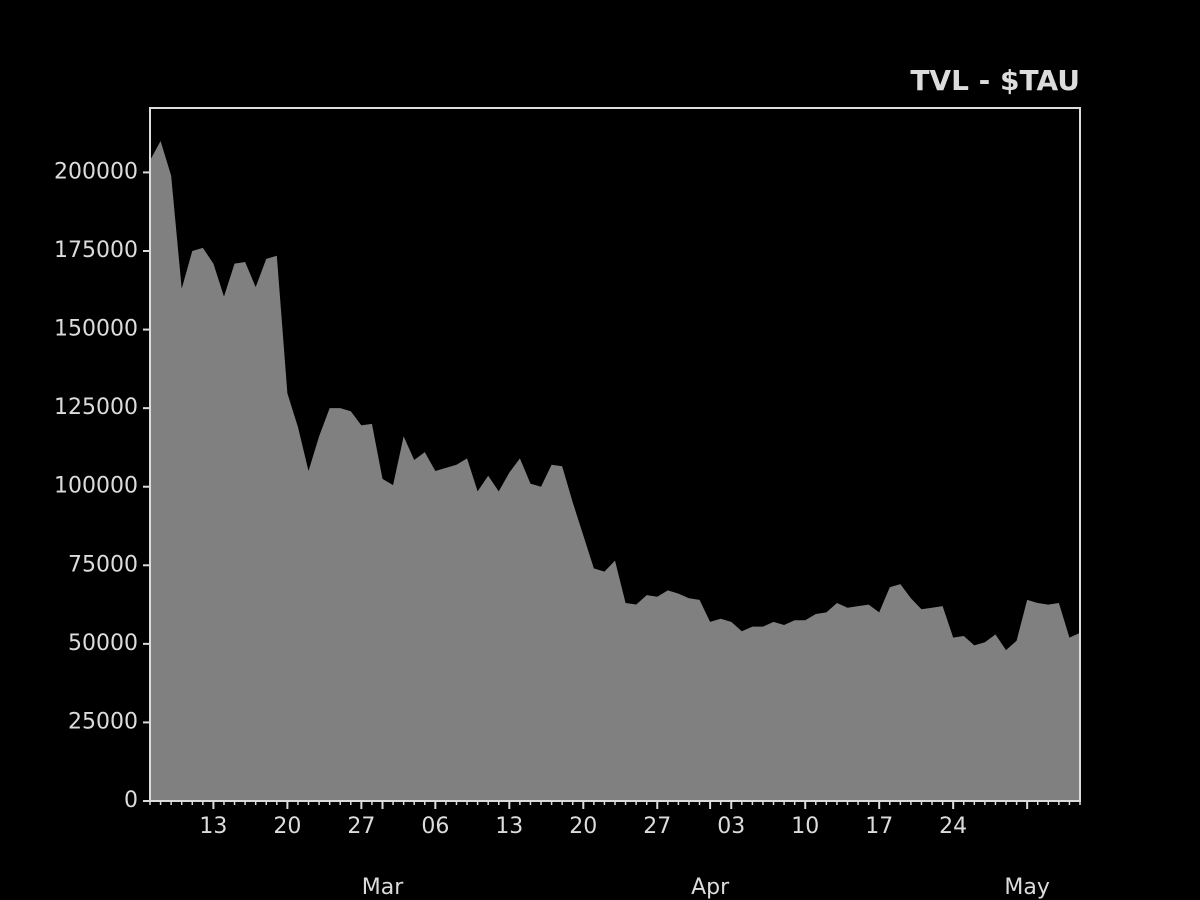 Image resolution: width=1200 pixels, height=900 pixels. Describe the element at coordinates (96, 250) in the screenshot. I see `y-tick-label: 175000` at that location.